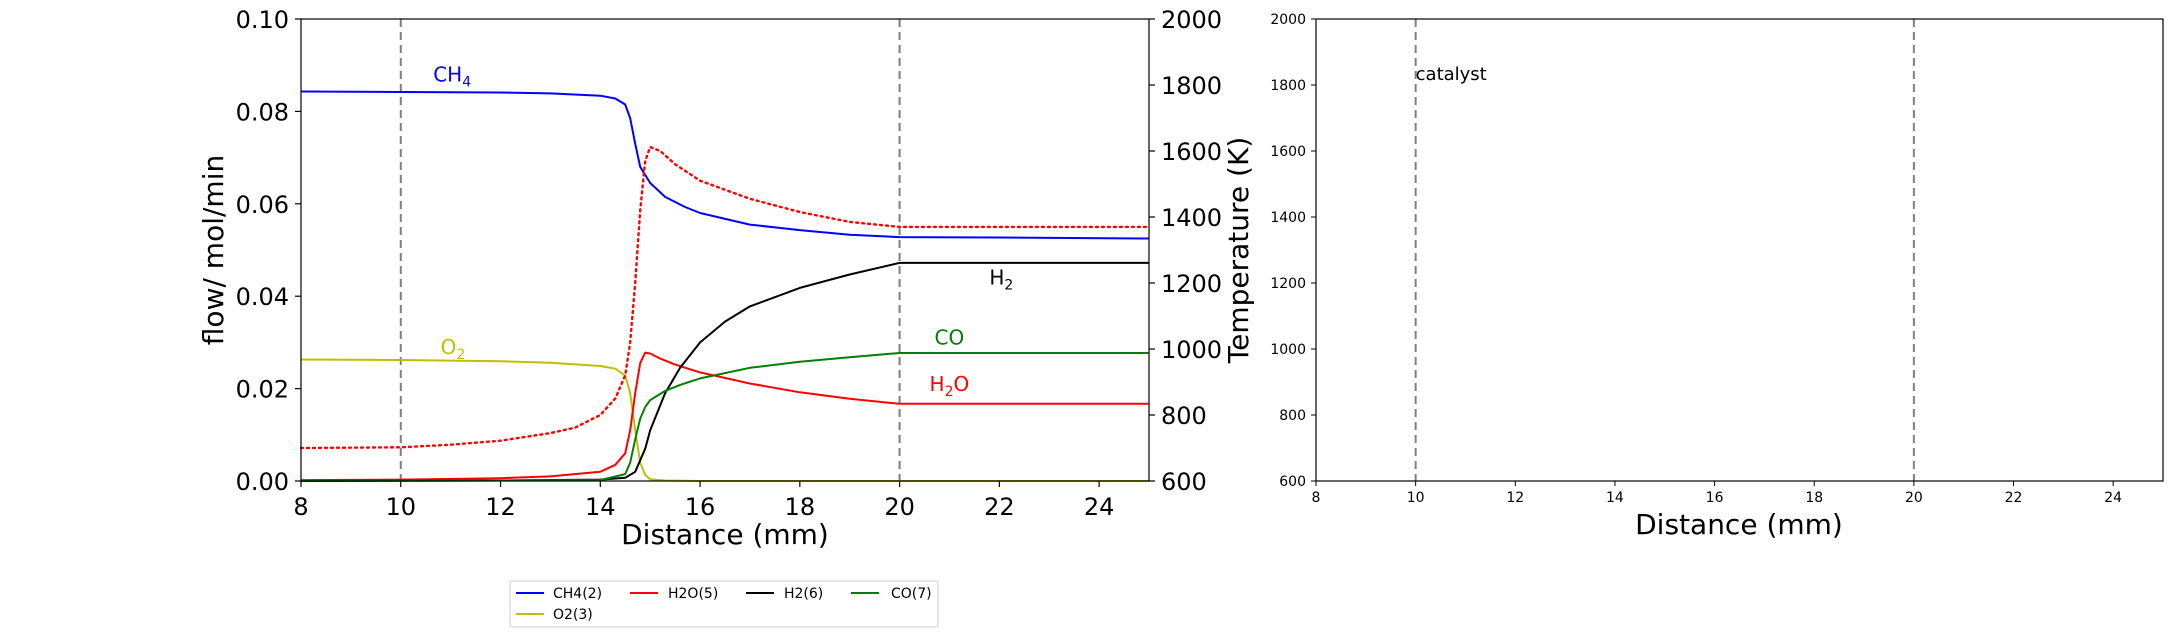 Image resolution: width=2173 pixels, height=636 pixels. Describe the element at coordinates (262, 482) in the screenshot. I see `y-tick-label: 0.00` at that location.